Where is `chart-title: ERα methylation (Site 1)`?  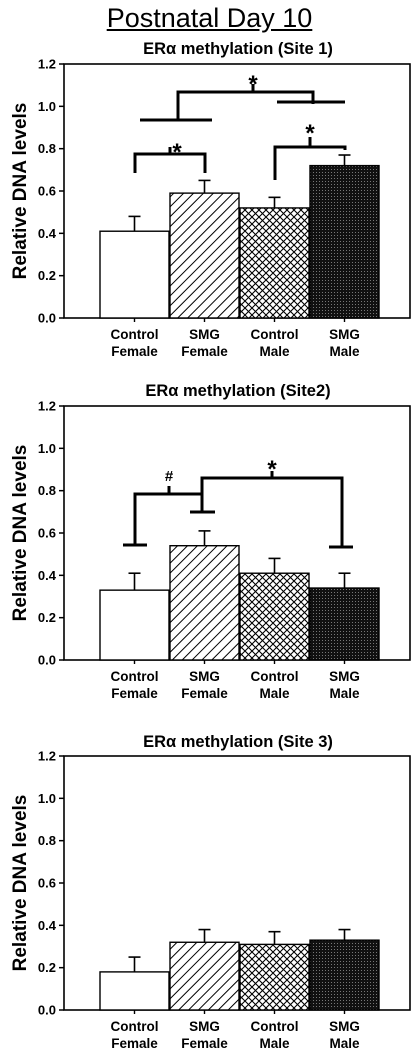
chart-title: ERα methylation (Site 1) is located at coordinates (238, 49).